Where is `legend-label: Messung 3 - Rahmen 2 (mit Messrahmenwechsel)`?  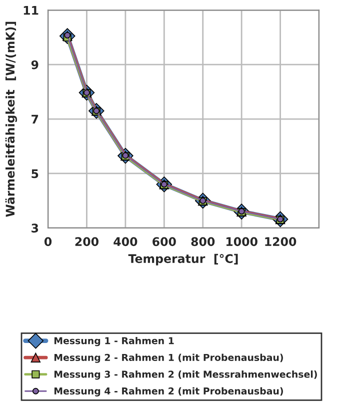 legend-label: Messung 3 - Rahmen 2 (mit Messrahmenwechsel) is located at coordinates (185, 375).